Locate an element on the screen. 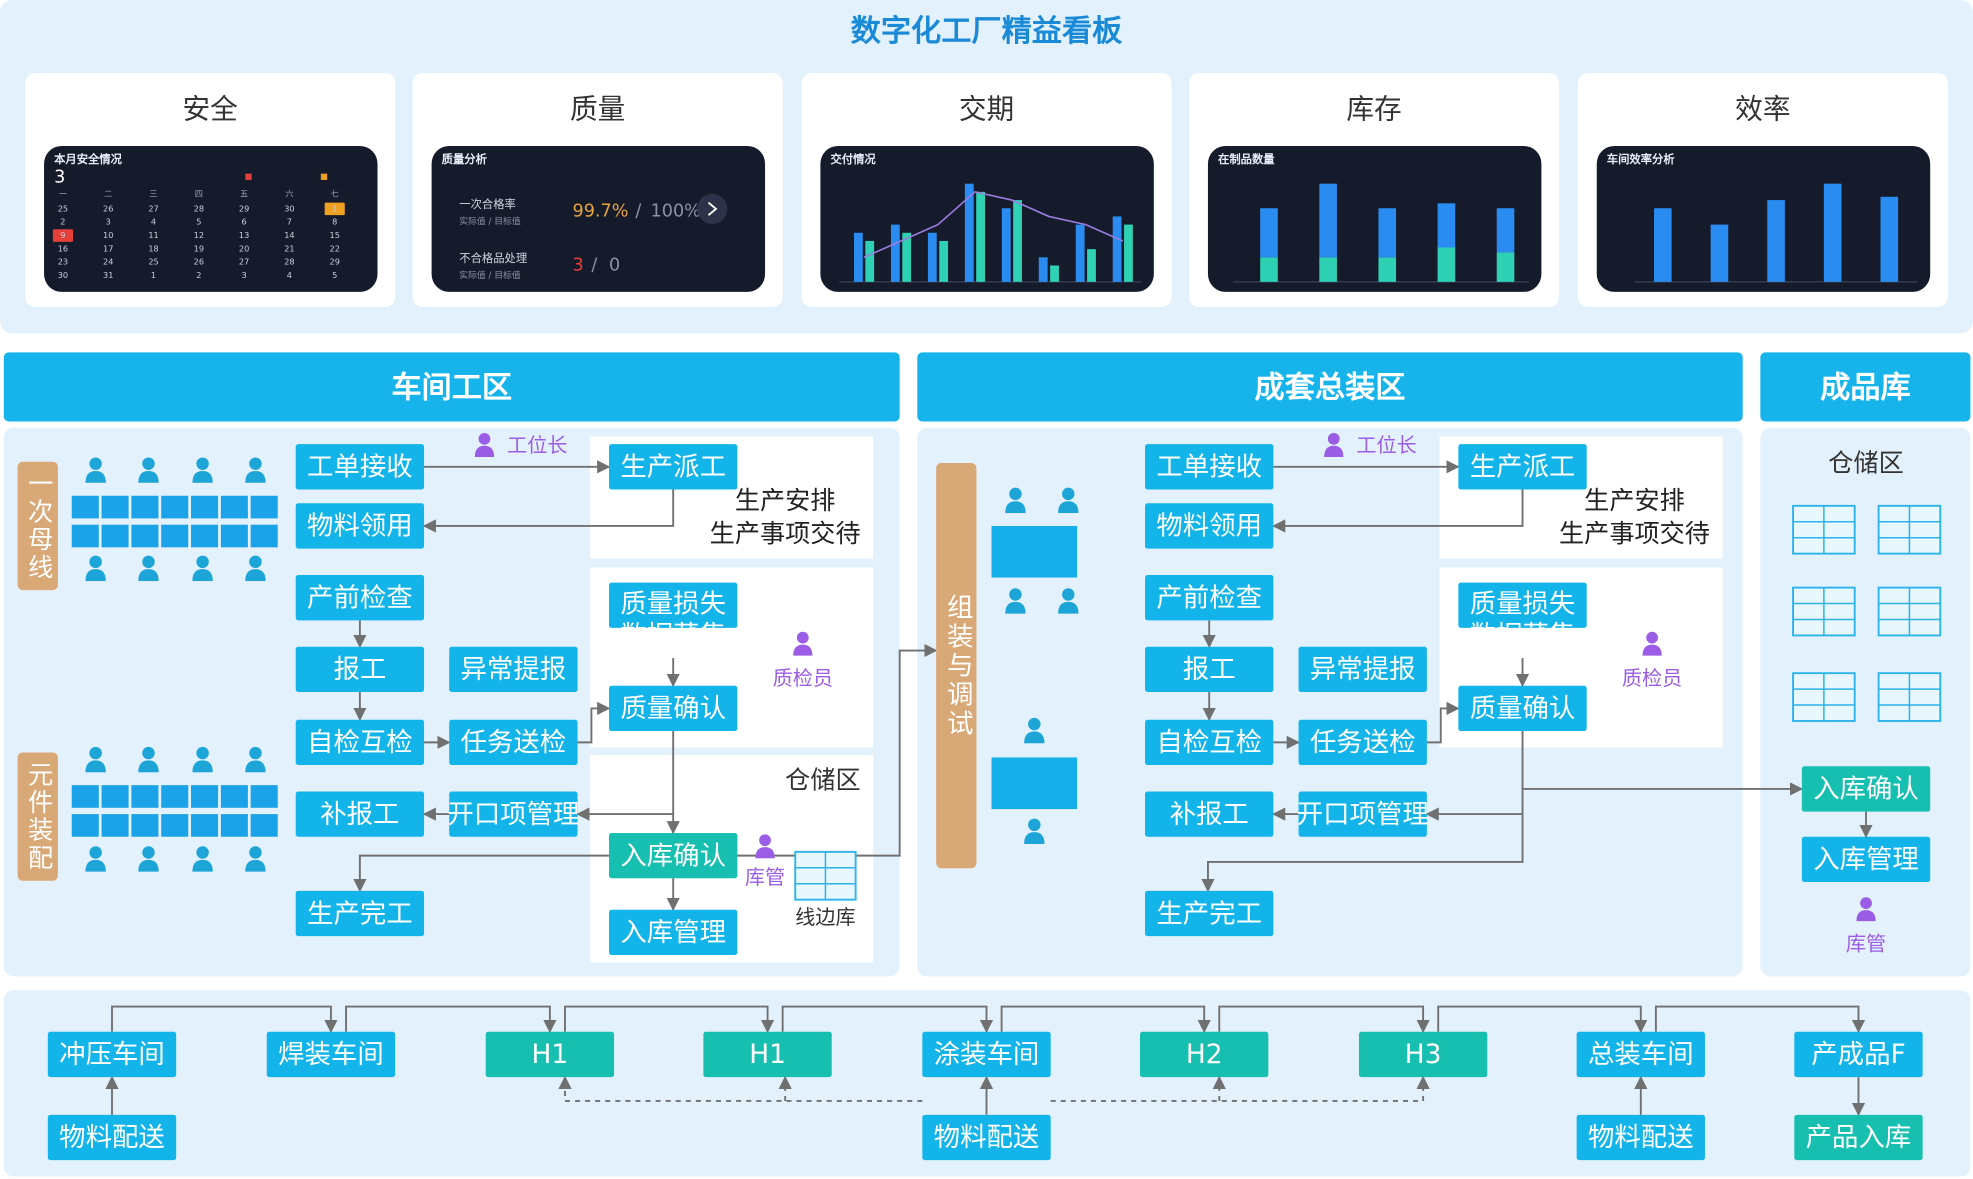 Image resolution: width=1973 pixels, height=1179 pixels. calendar-day: 7 is located at coordinates (289, 222).